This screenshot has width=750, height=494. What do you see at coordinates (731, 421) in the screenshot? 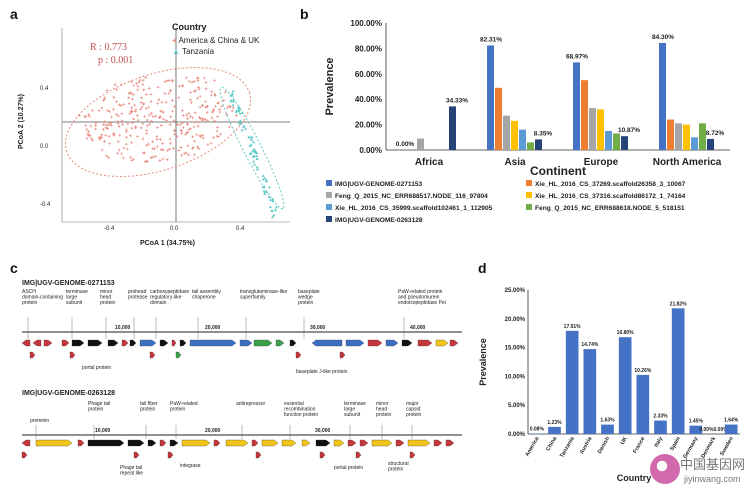
I see `data-label: 1.64%` at bounding box center [731, 421].